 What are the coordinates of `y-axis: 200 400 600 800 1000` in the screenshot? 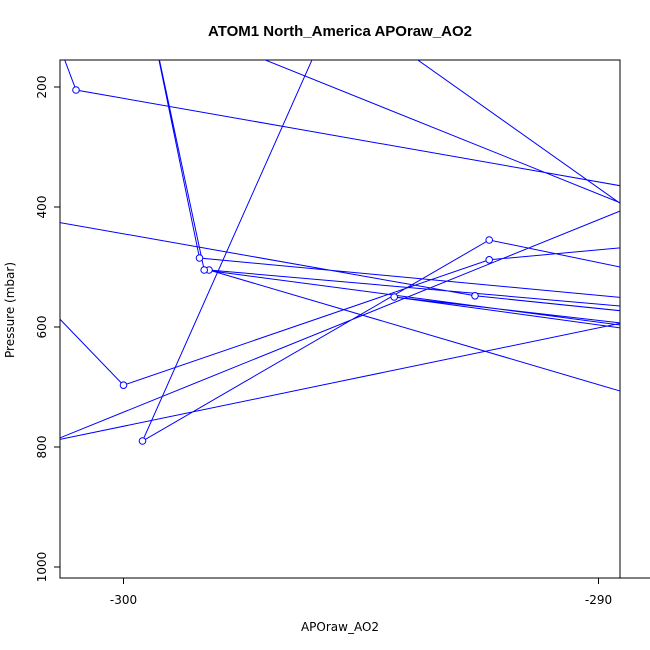 It's located at (48, 329).